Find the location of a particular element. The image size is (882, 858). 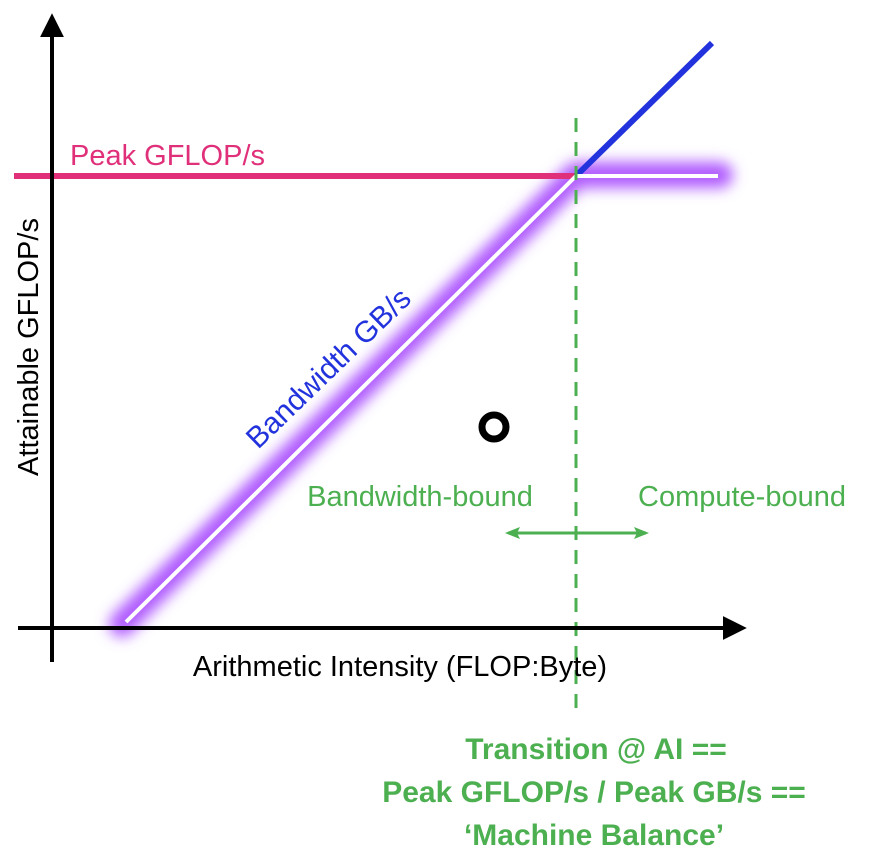

y-axis-label: Attainable GFLOP/s is located at coordinates (29, 347).